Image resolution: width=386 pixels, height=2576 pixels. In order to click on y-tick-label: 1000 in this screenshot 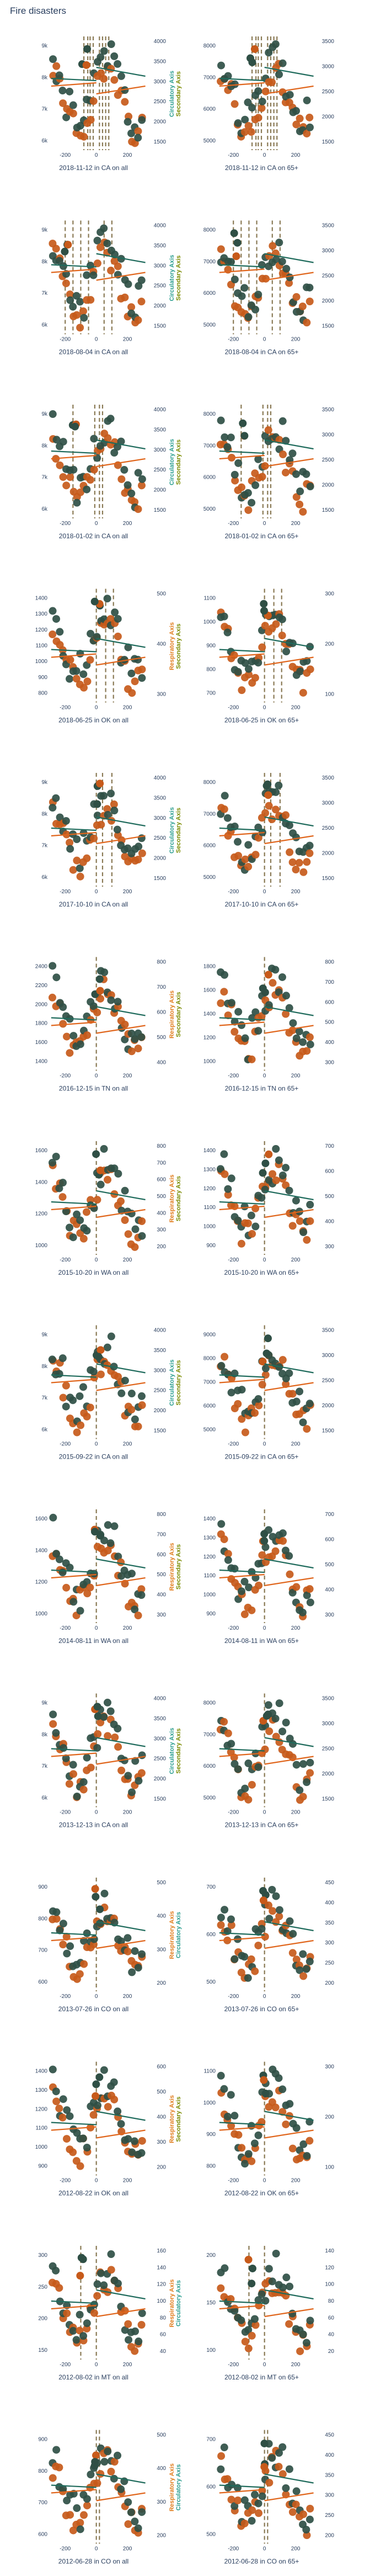, I will do `click(41, 1246)`.